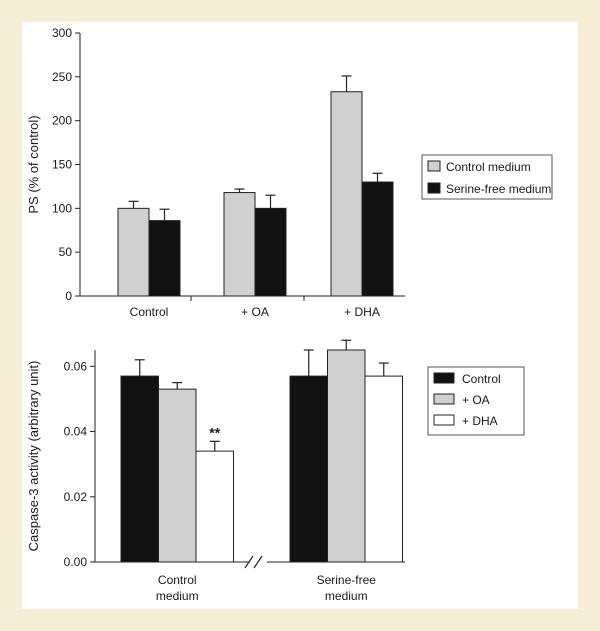 The width and height of the screenshot is (600, 631). I want to click on top-y-axis-label: PS (% of control), so click(33, 164).